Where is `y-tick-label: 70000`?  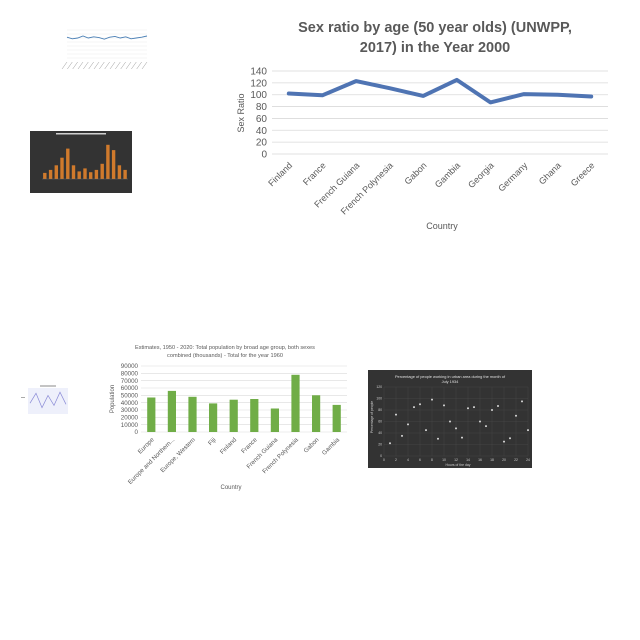 y-tick-label: 70000 is located at coordinates (130, 381).